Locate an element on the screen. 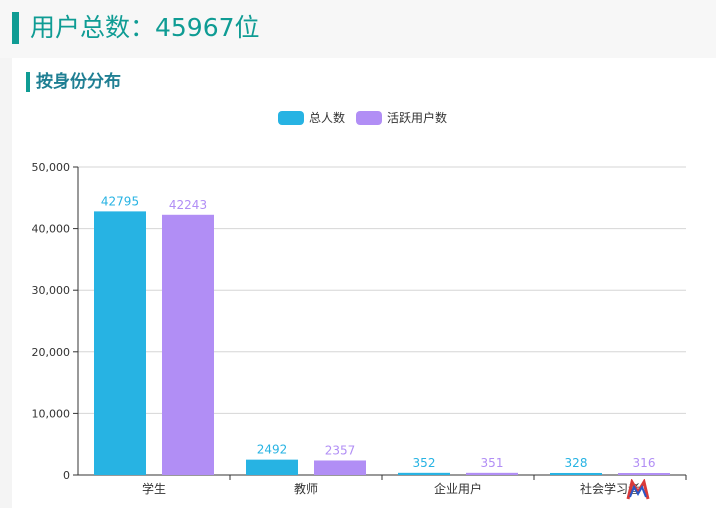 The width and height of the screenshot is (716, 508). y-tick-label: 30,000 is located at coordinates (51, 290).